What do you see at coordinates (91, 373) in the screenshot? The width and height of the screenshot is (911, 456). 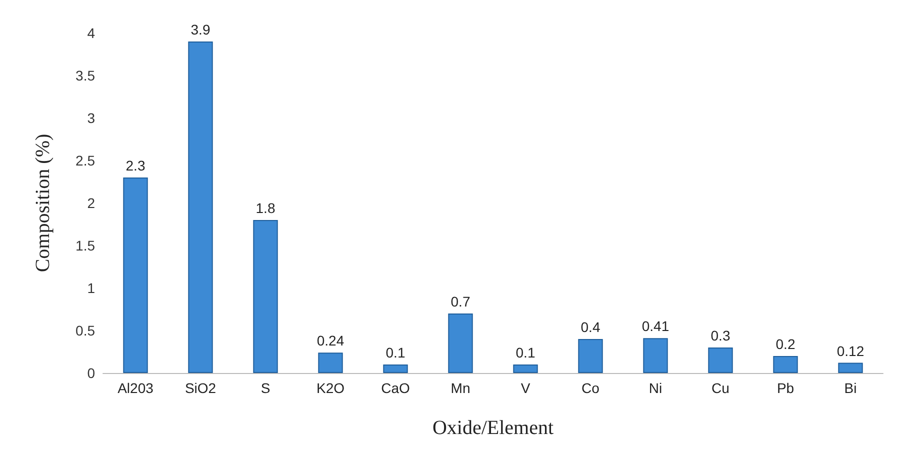 I see `y-tick-label: 0` at bounding box center [91, 373].